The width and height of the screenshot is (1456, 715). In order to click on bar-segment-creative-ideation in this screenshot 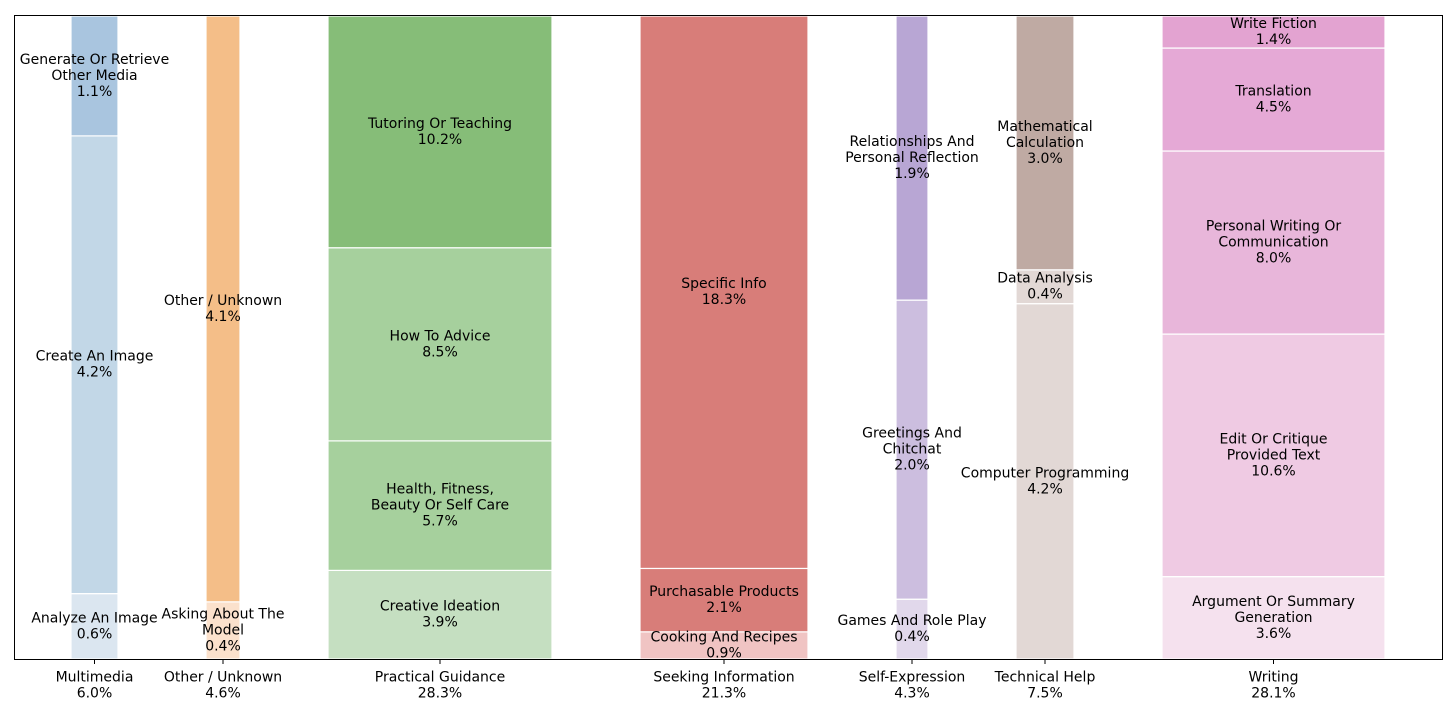, I will do `click(440, 614)`.